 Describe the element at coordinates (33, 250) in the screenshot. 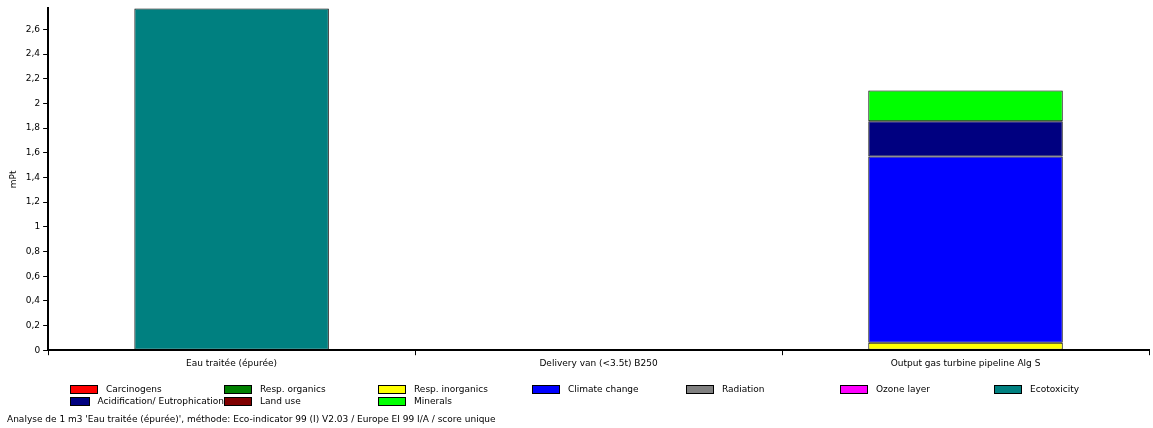

I see `y-tick-label: 0,8` at that location.